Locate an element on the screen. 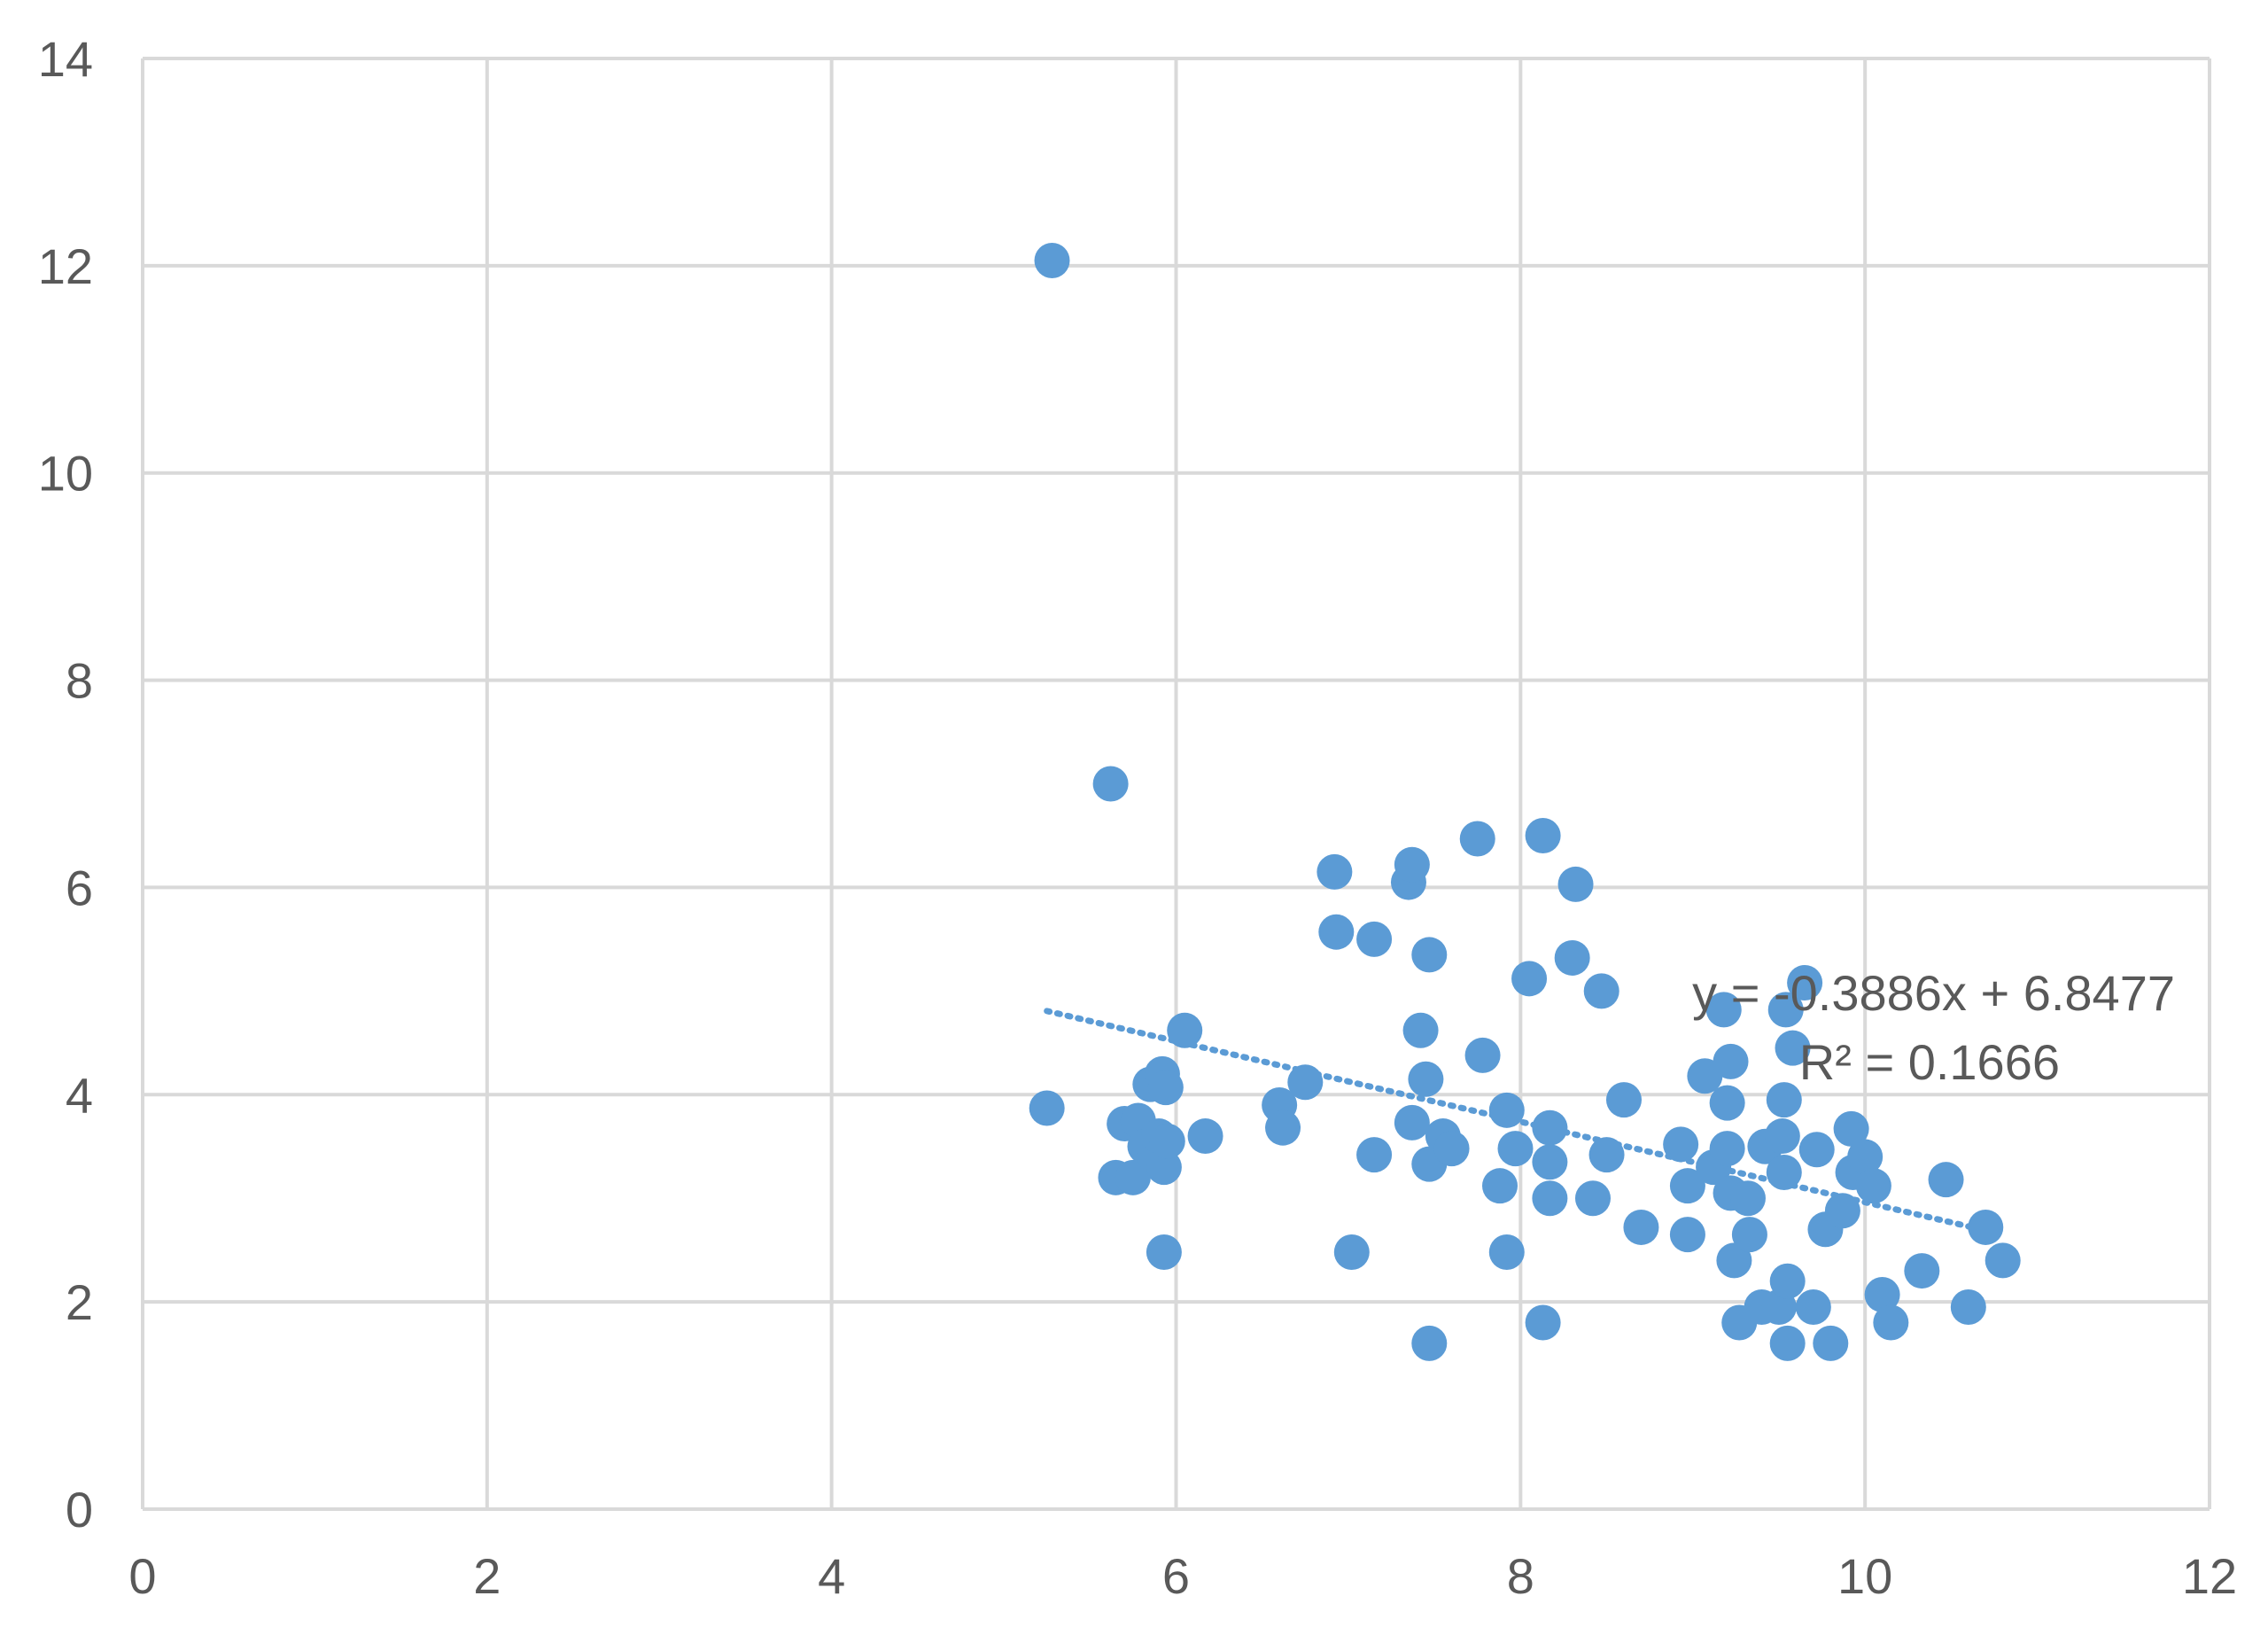 This screenshot has width=2268, height=1627. trendline-equation-label: y = -0.3886x + 6.8477 is located at coordinates (1934, 993).